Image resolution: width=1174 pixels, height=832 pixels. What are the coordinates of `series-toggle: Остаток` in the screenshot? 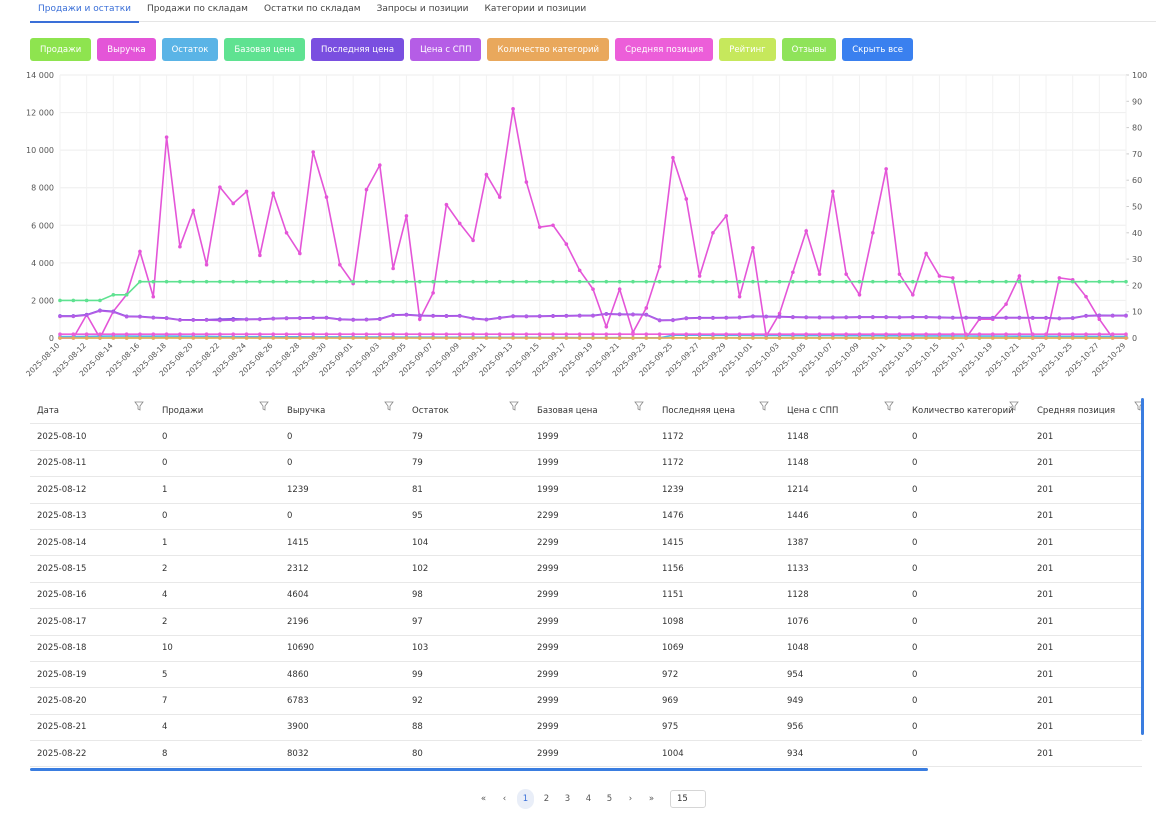 It's located at (190, 49).